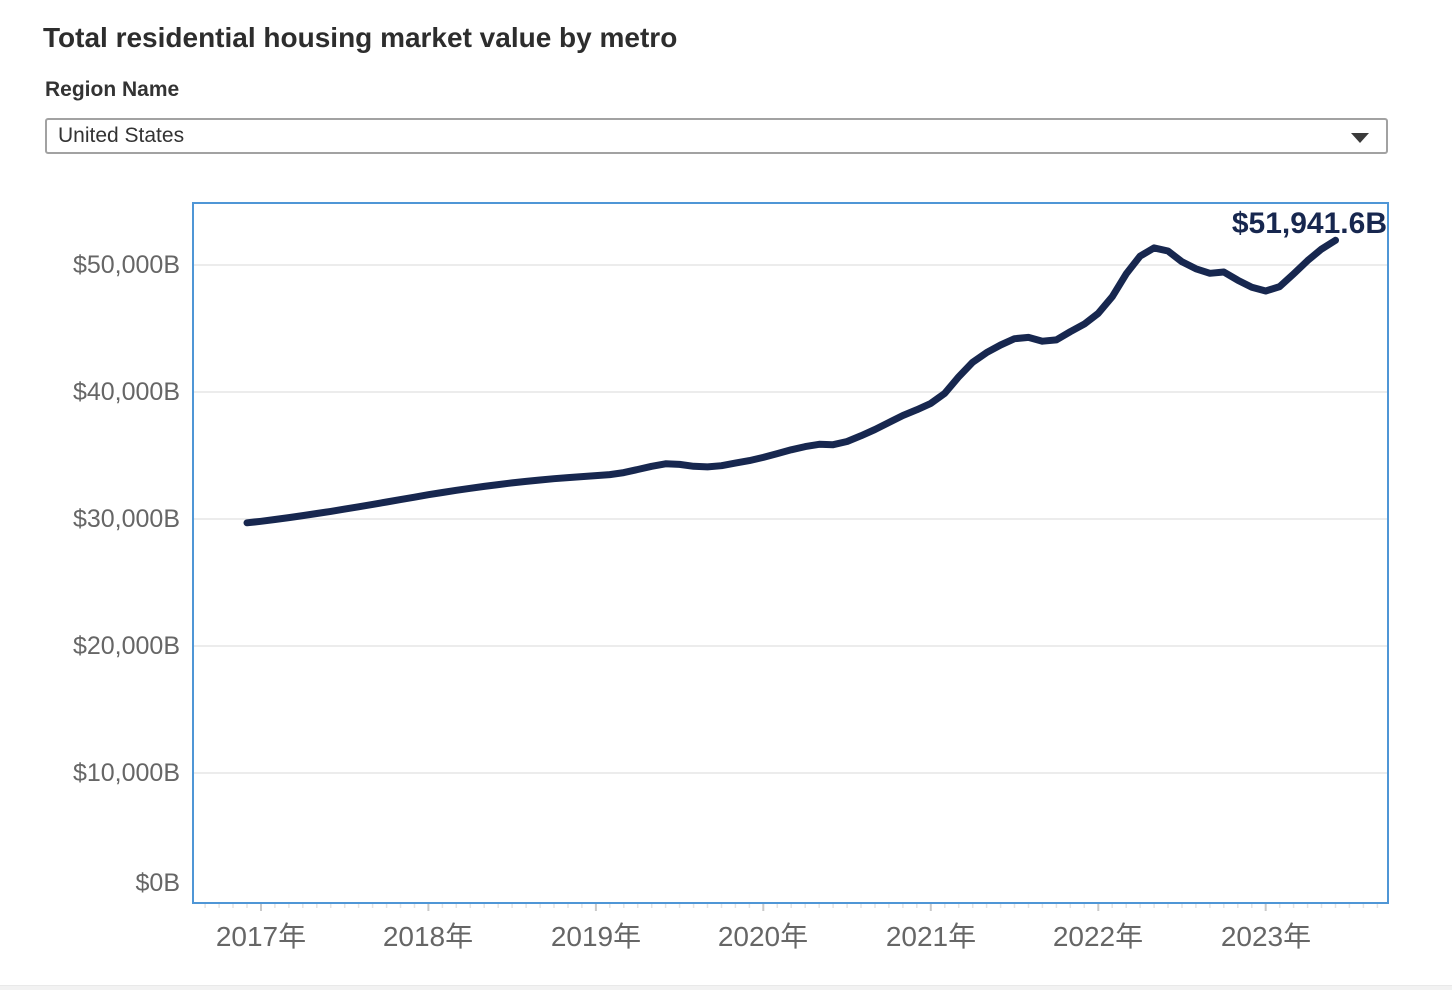  What do you see at coordinates (1266, 936) in the screenshot?
I see `x-tick-label: 2023年` at bounding box center [1266, 936].